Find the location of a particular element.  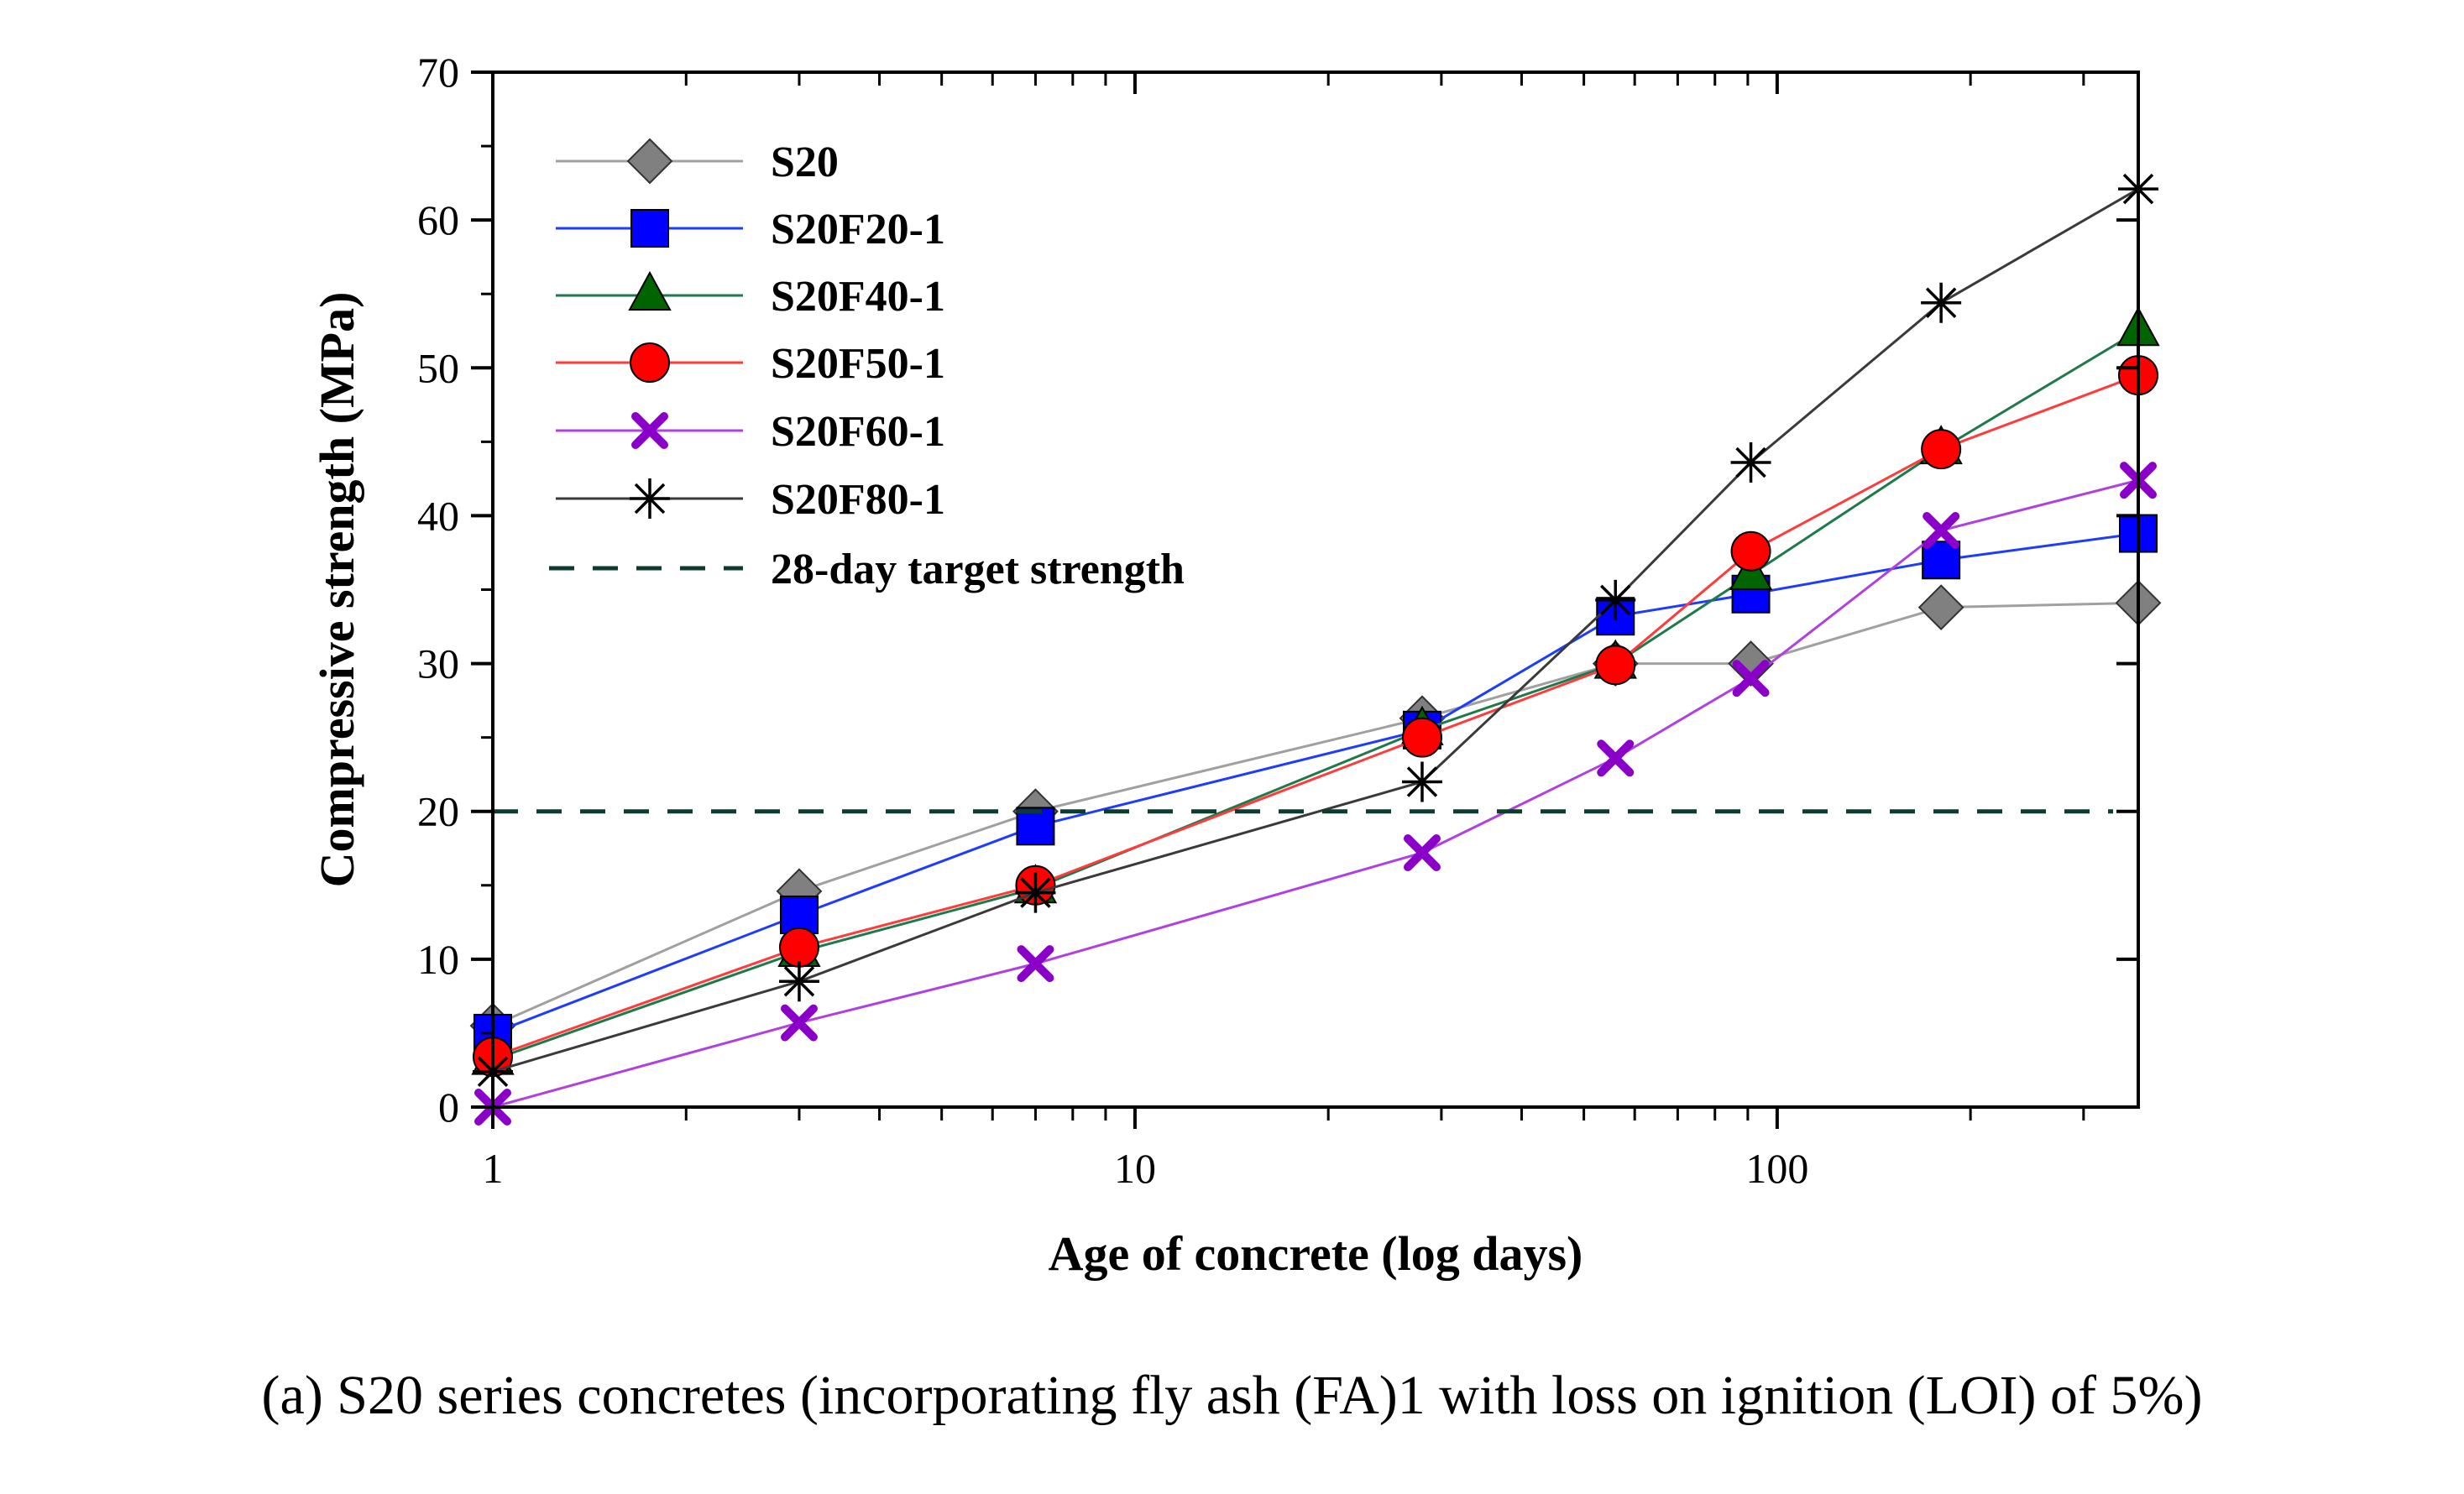

legend-label: 28-day target strength is located at coordinates (978, 569).